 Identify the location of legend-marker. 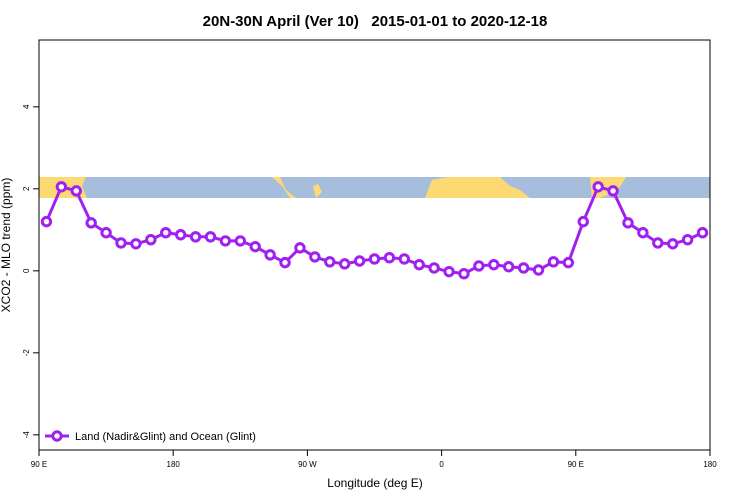
(57, 436).